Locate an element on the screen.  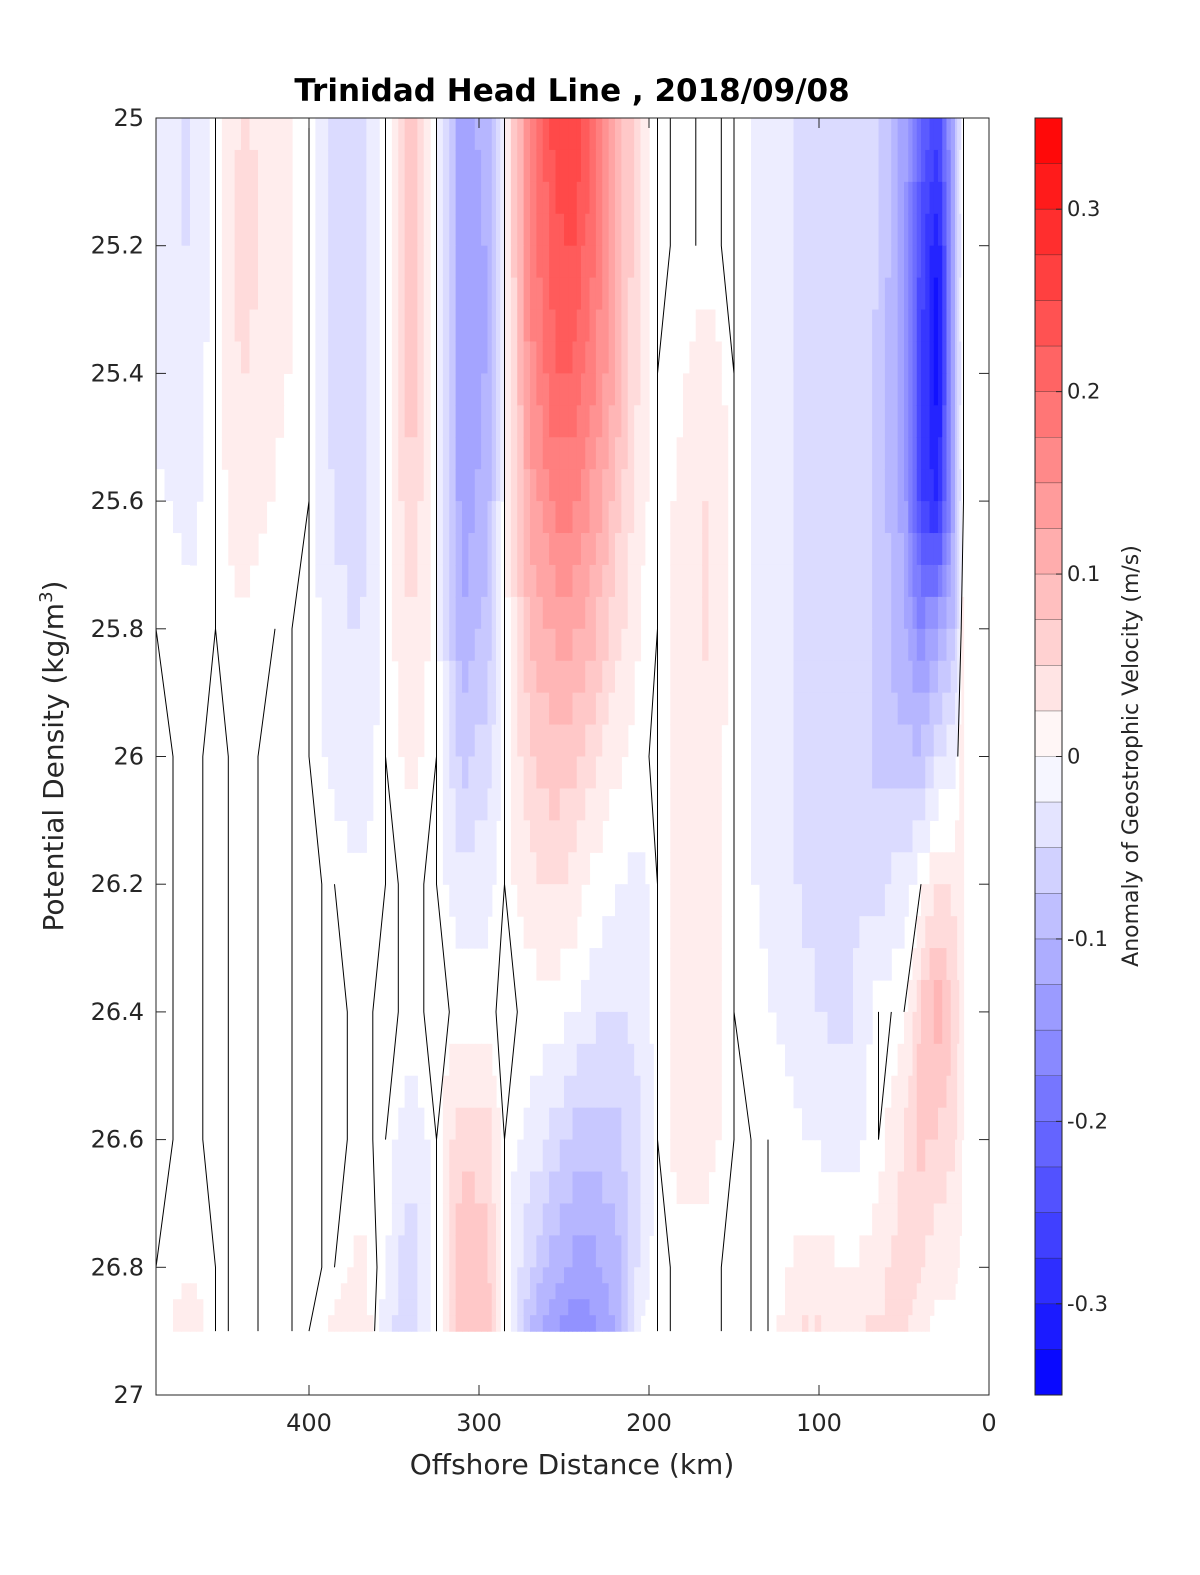
zero-contour is located at coordinates (960, 437).